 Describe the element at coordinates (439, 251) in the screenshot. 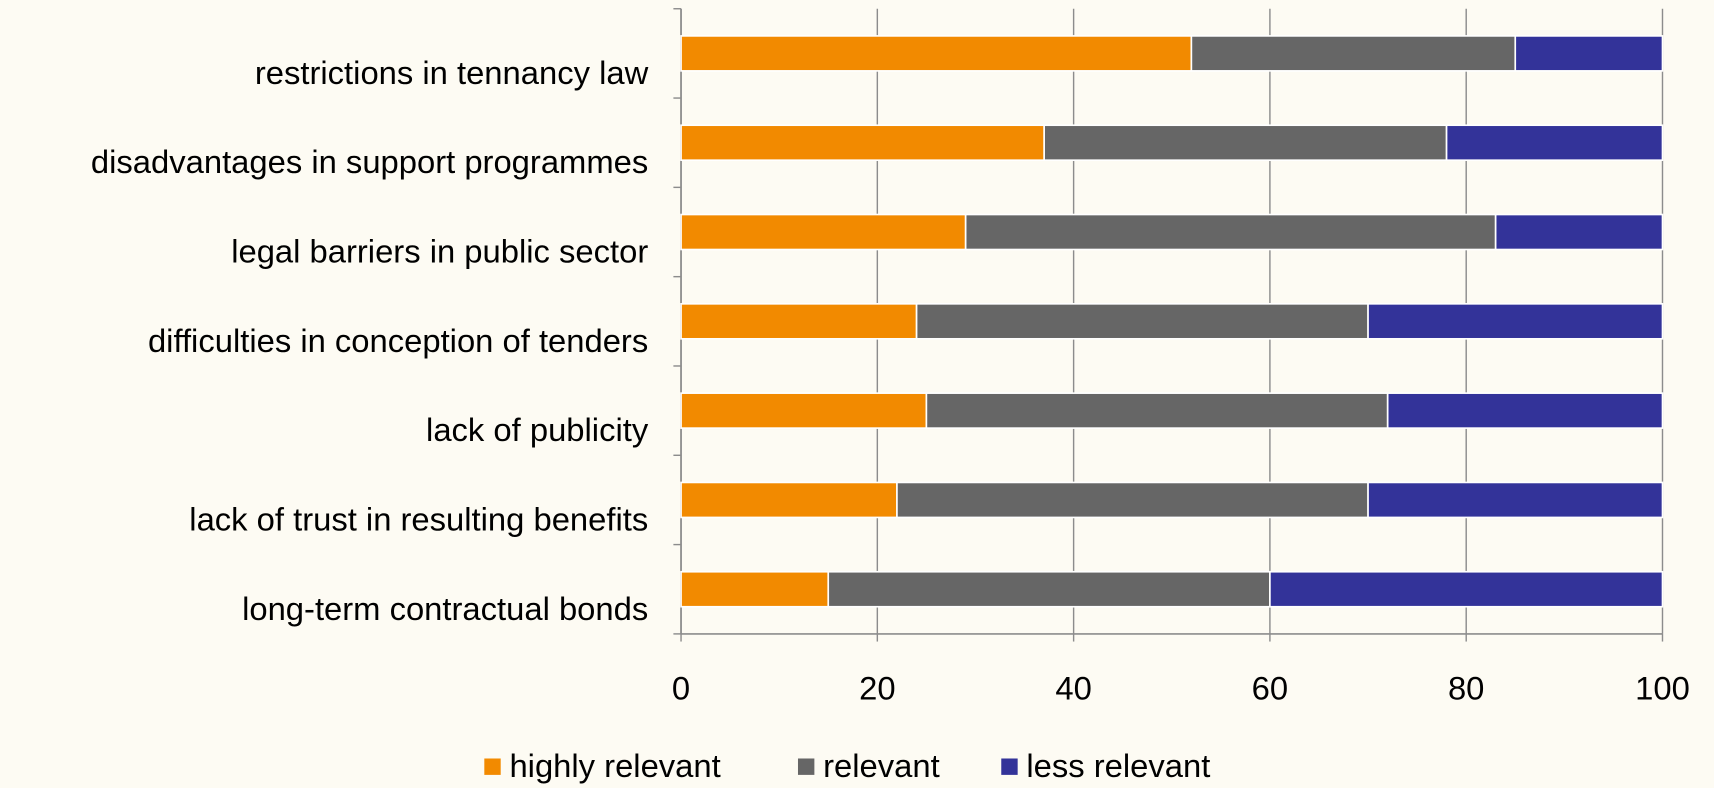

I see `category-label: legal barriers in public sector` at that location.